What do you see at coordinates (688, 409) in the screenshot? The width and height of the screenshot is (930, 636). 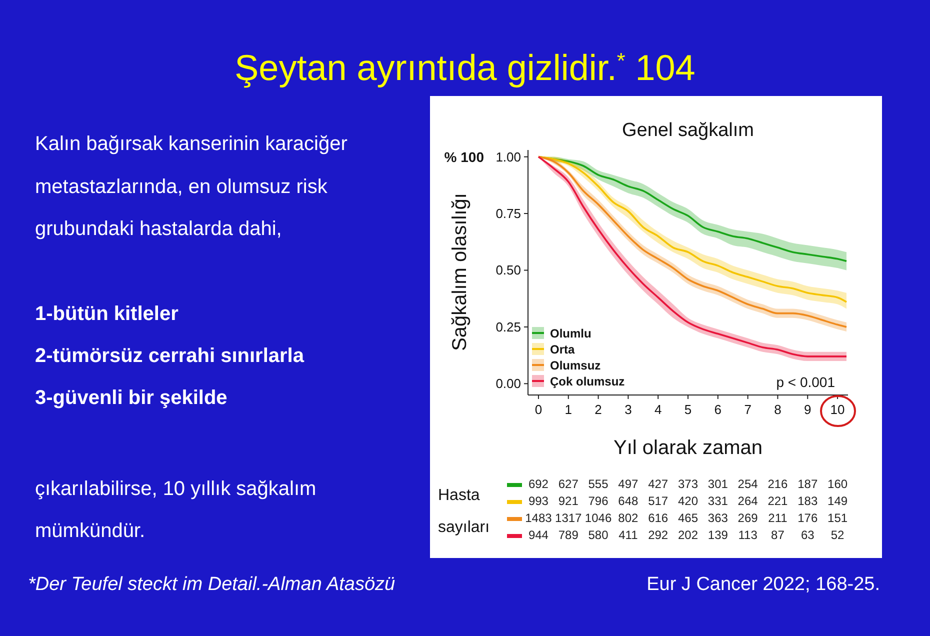 I see `x-tick-label: 5` at bounding box center [688, 409].